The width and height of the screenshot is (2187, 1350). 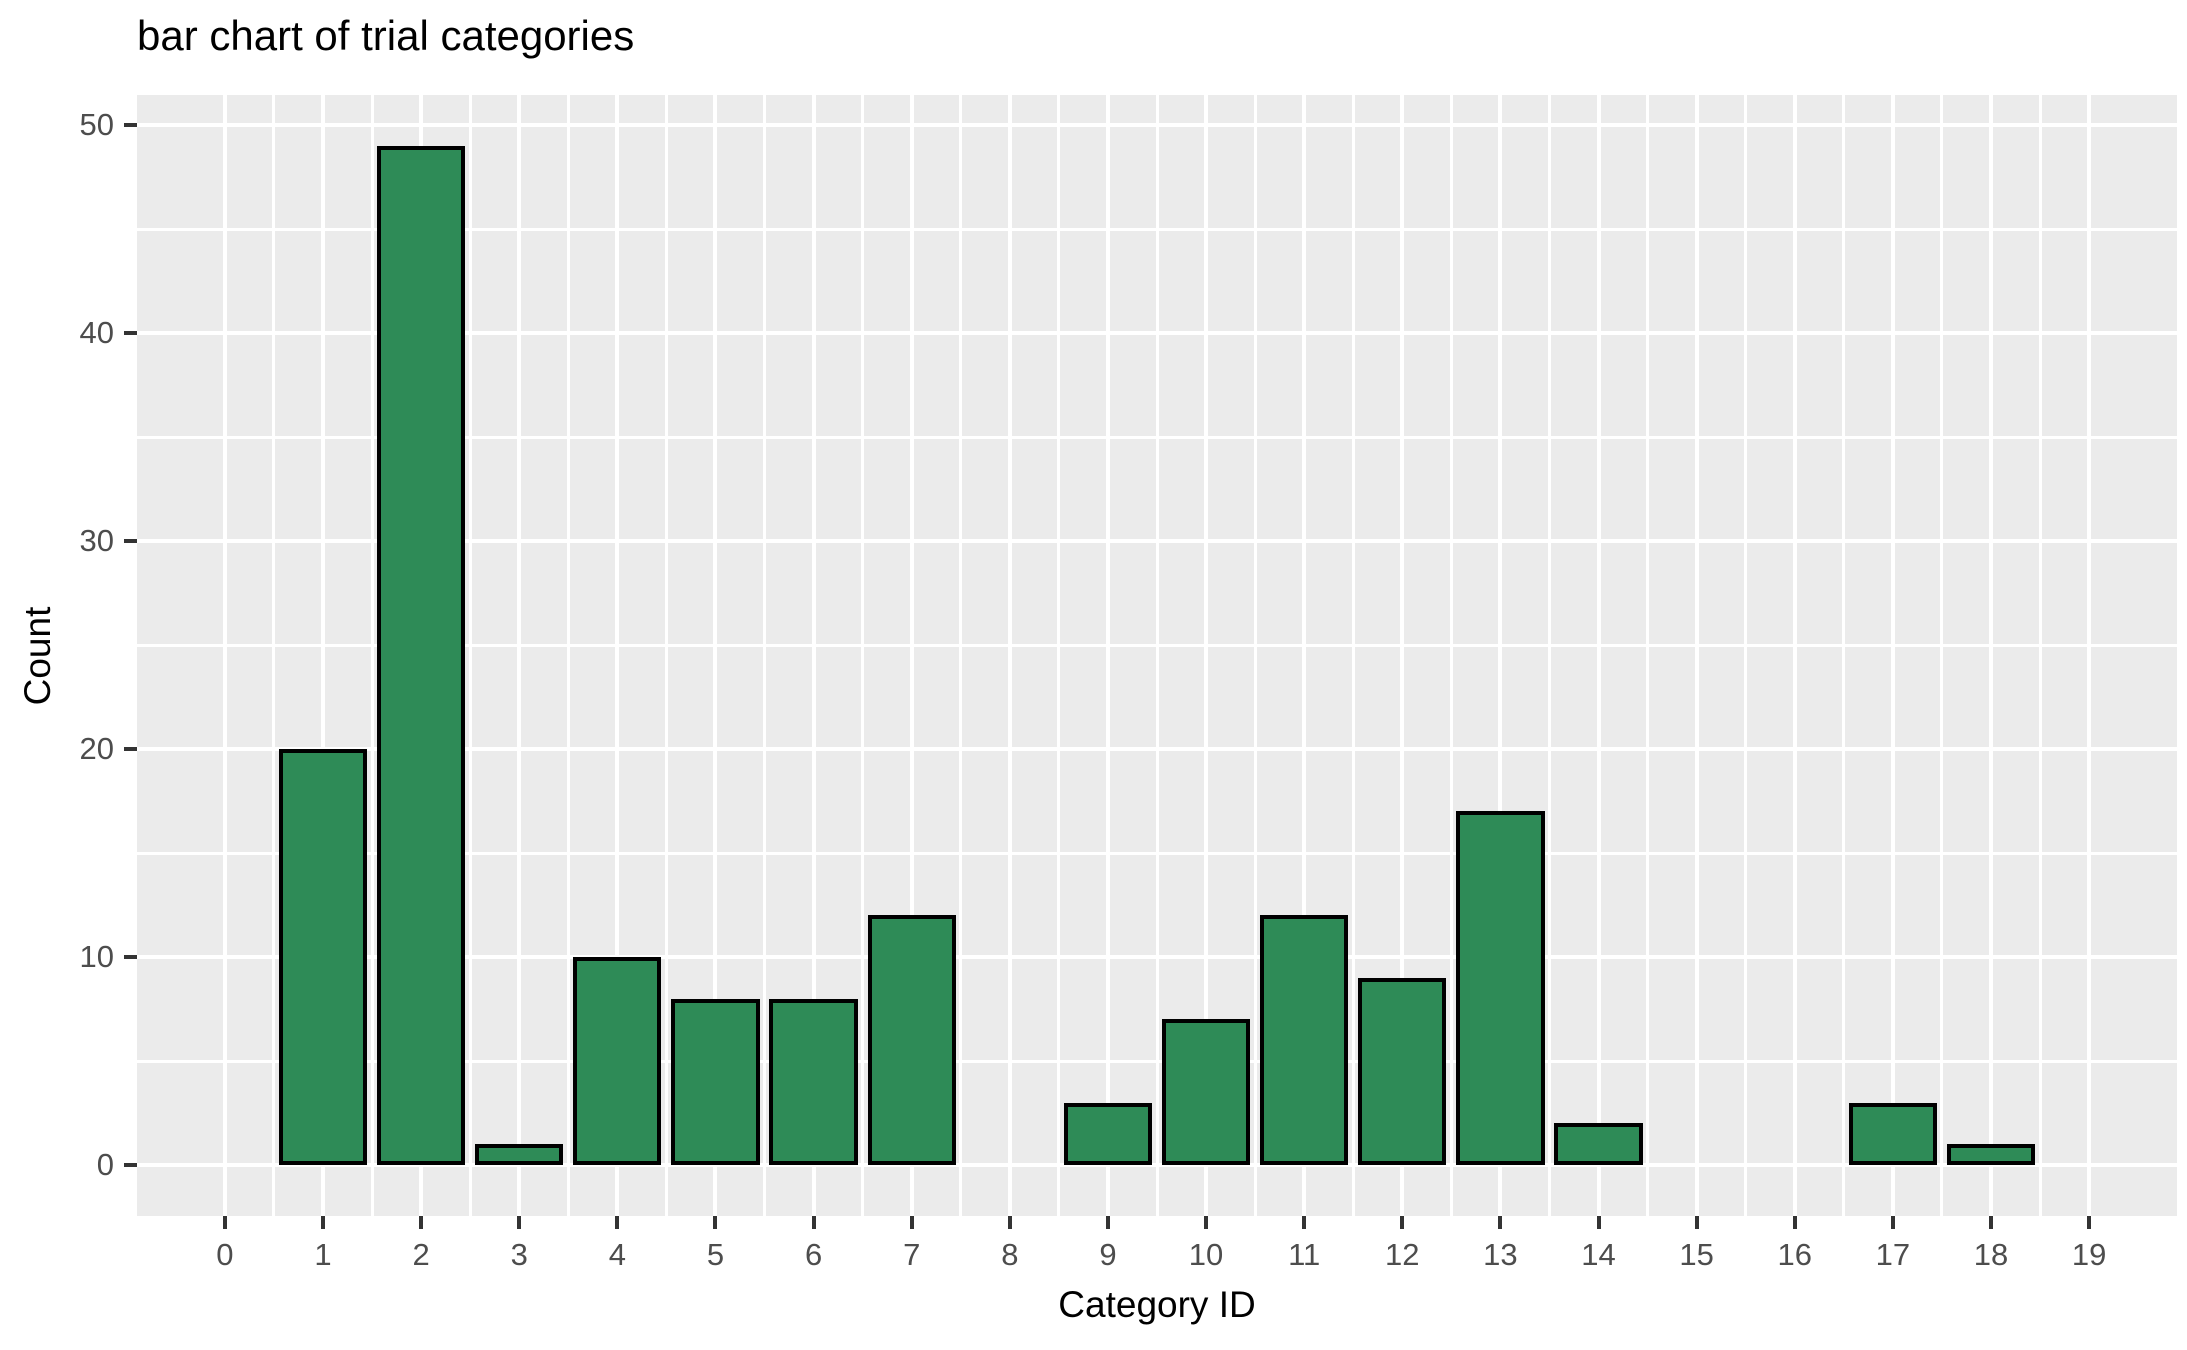 I want to click on x-tick-label: 14, so click(x=1598, y=1254).